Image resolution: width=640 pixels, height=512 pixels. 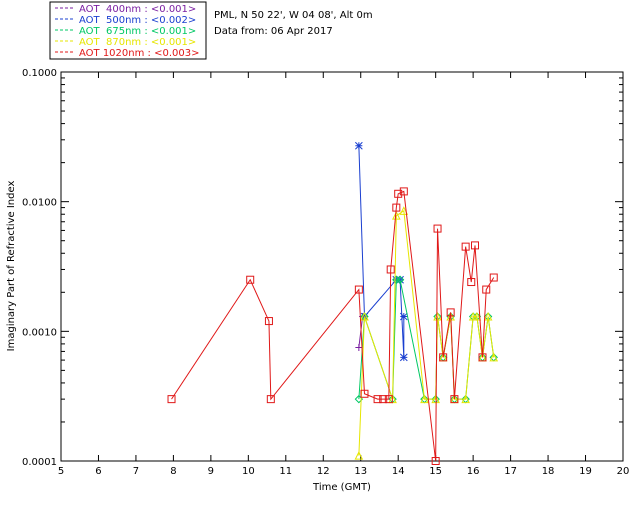 I want to click on x-tick-label: 6, so click(x=98, y=471).